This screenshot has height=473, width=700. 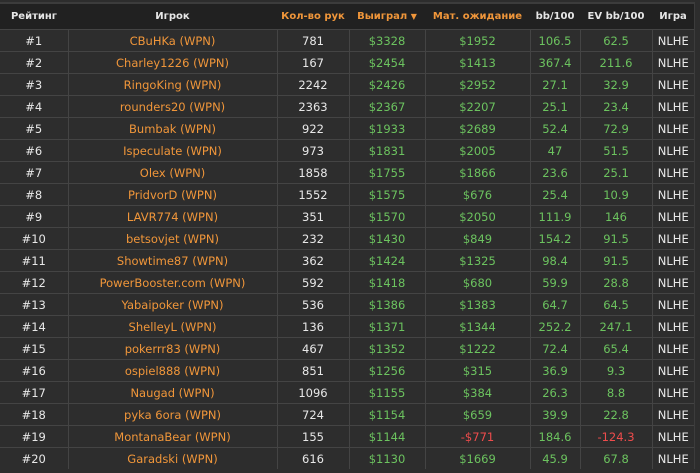 What do you see at coordinates (347, 216) in the screenshot?
I see `table-row: #9 LAVR774 (WPN) 351 $1570 $2050 111.9 146 NLHE` at bounding box center [347, 216].